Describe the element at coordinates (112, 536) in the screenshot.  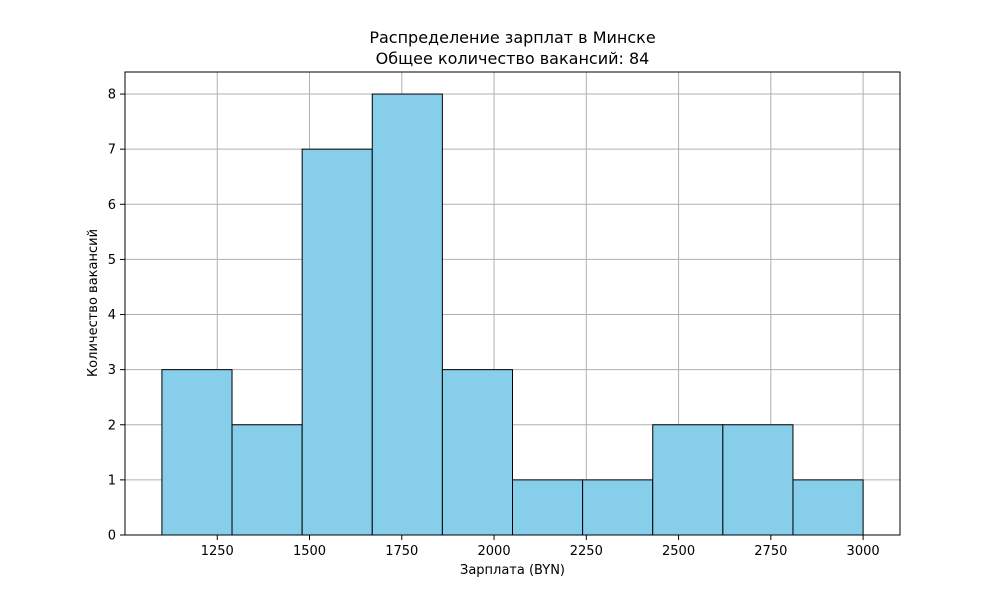
I see `y-tick-label: 0` at that location.